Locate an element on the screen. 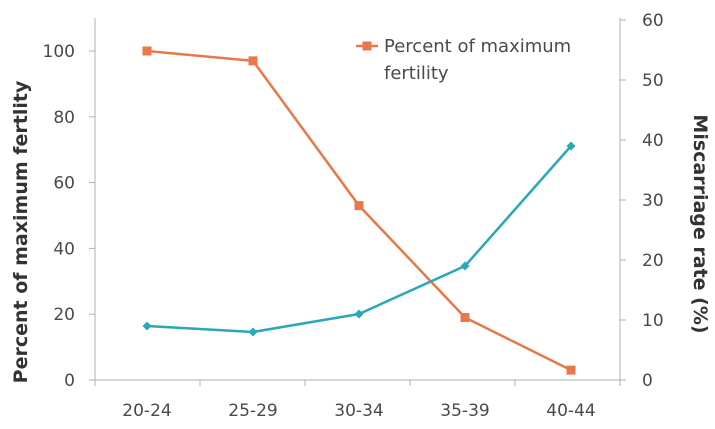 The image size is (715, 429). y-left-tick-label: 100 is located at coordinates (59, 52).